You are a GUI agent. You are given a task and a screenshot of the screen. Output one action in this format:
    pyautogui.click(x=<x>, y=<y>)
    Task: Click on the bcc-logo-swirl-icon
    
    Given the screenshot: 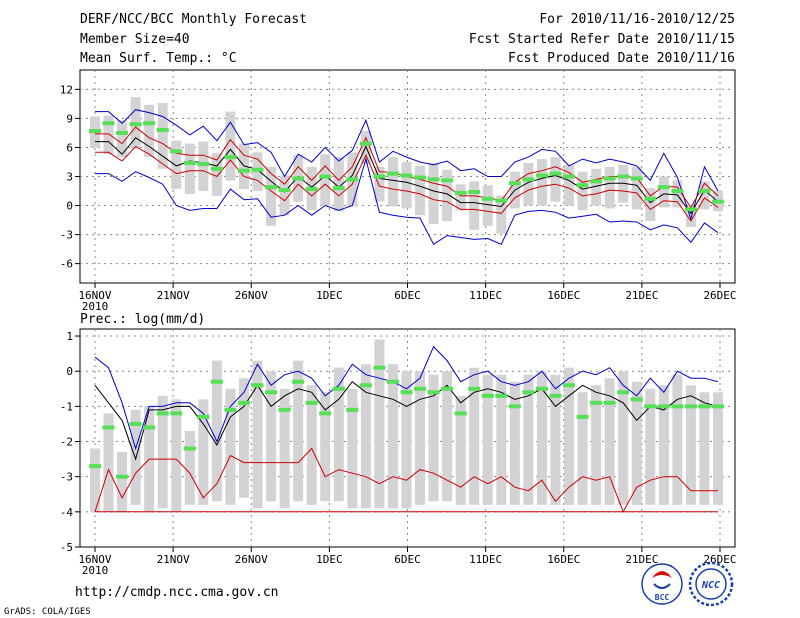 What is the action you would take?
    pyautogui.click(x=662, y=574)
    